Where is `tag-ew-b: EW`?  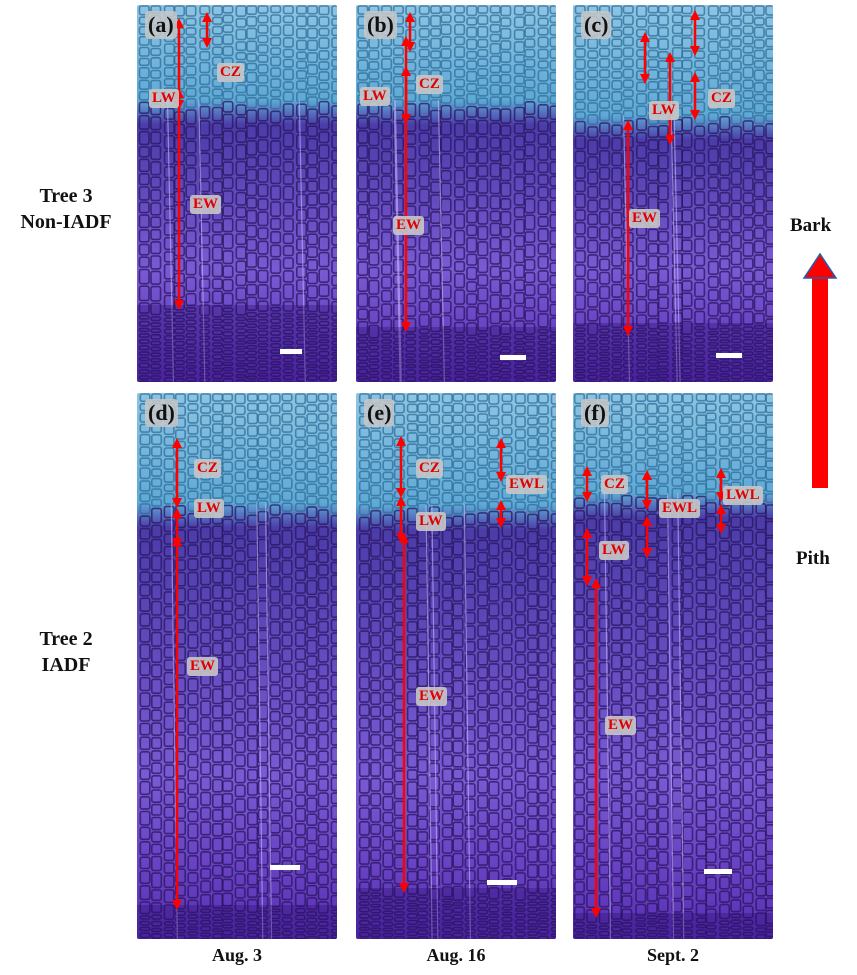
tag-ew-b: EW is located at coordinates (409, 225).